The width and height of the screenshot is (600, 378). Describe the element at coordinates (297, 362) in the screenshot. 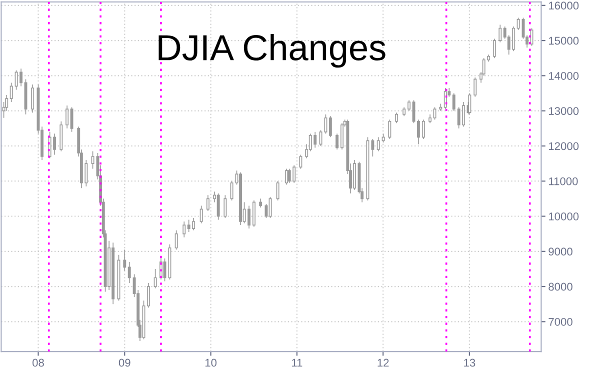

I see `x-tick-label: 11` at that location.